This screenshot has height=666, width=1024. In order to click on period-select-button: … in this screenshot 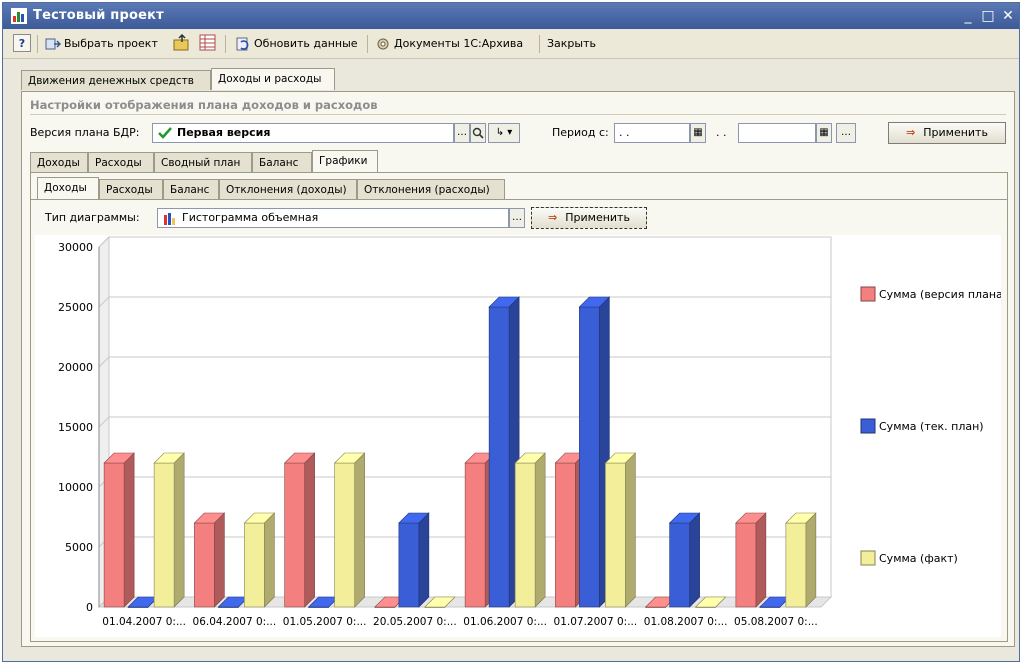, I will do `click(846, 133)`.